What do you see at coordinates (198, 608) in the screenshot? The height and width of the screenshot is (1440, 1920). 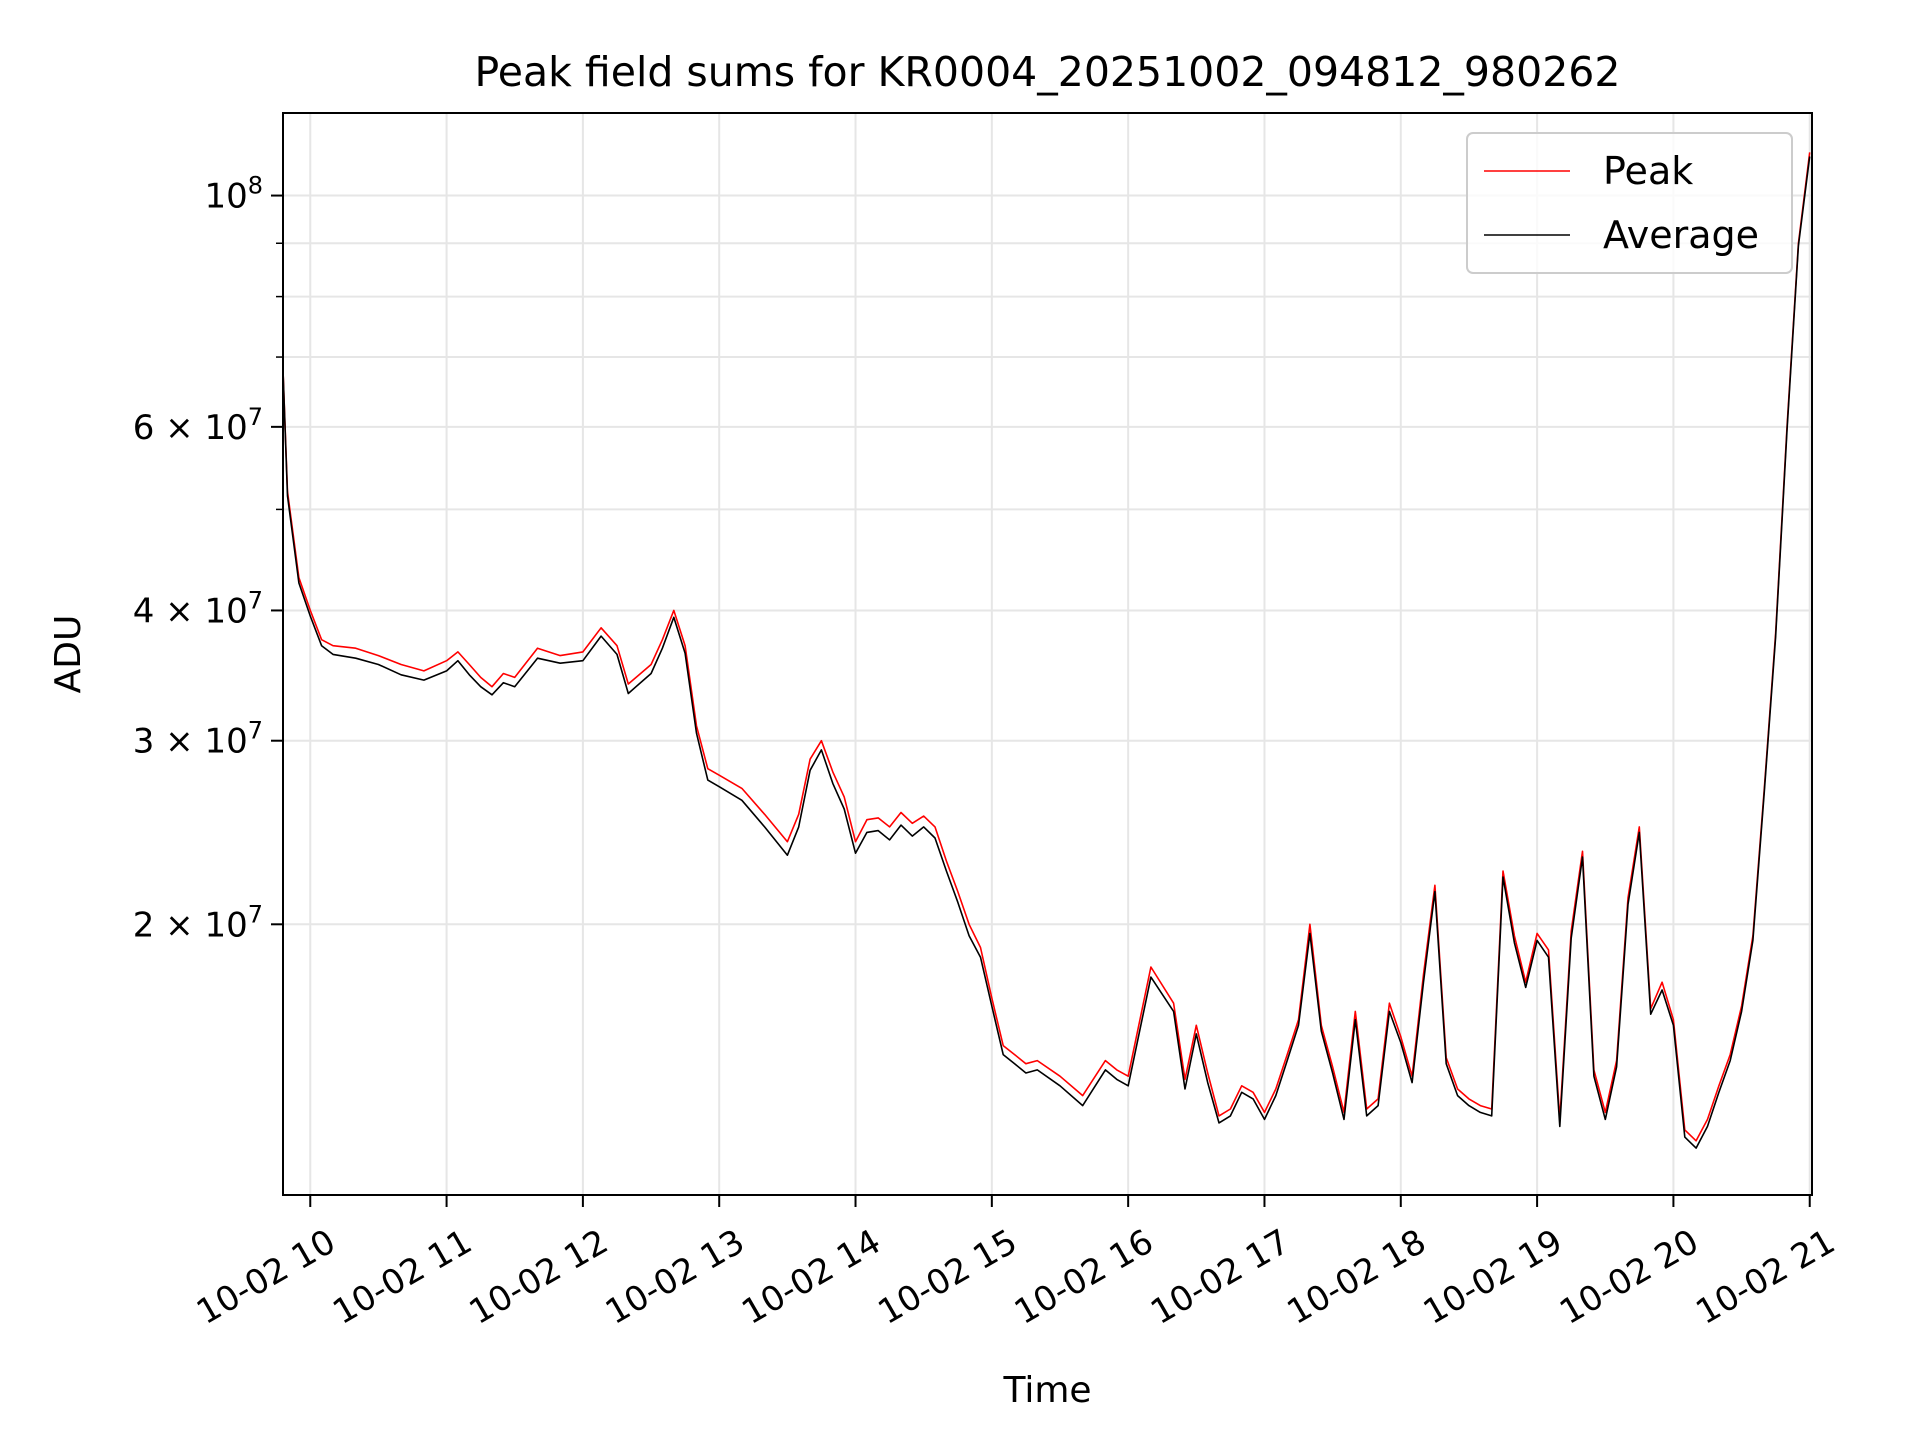 I see `y-tick-label: 4 × 107` at bounding box center [198, 608].